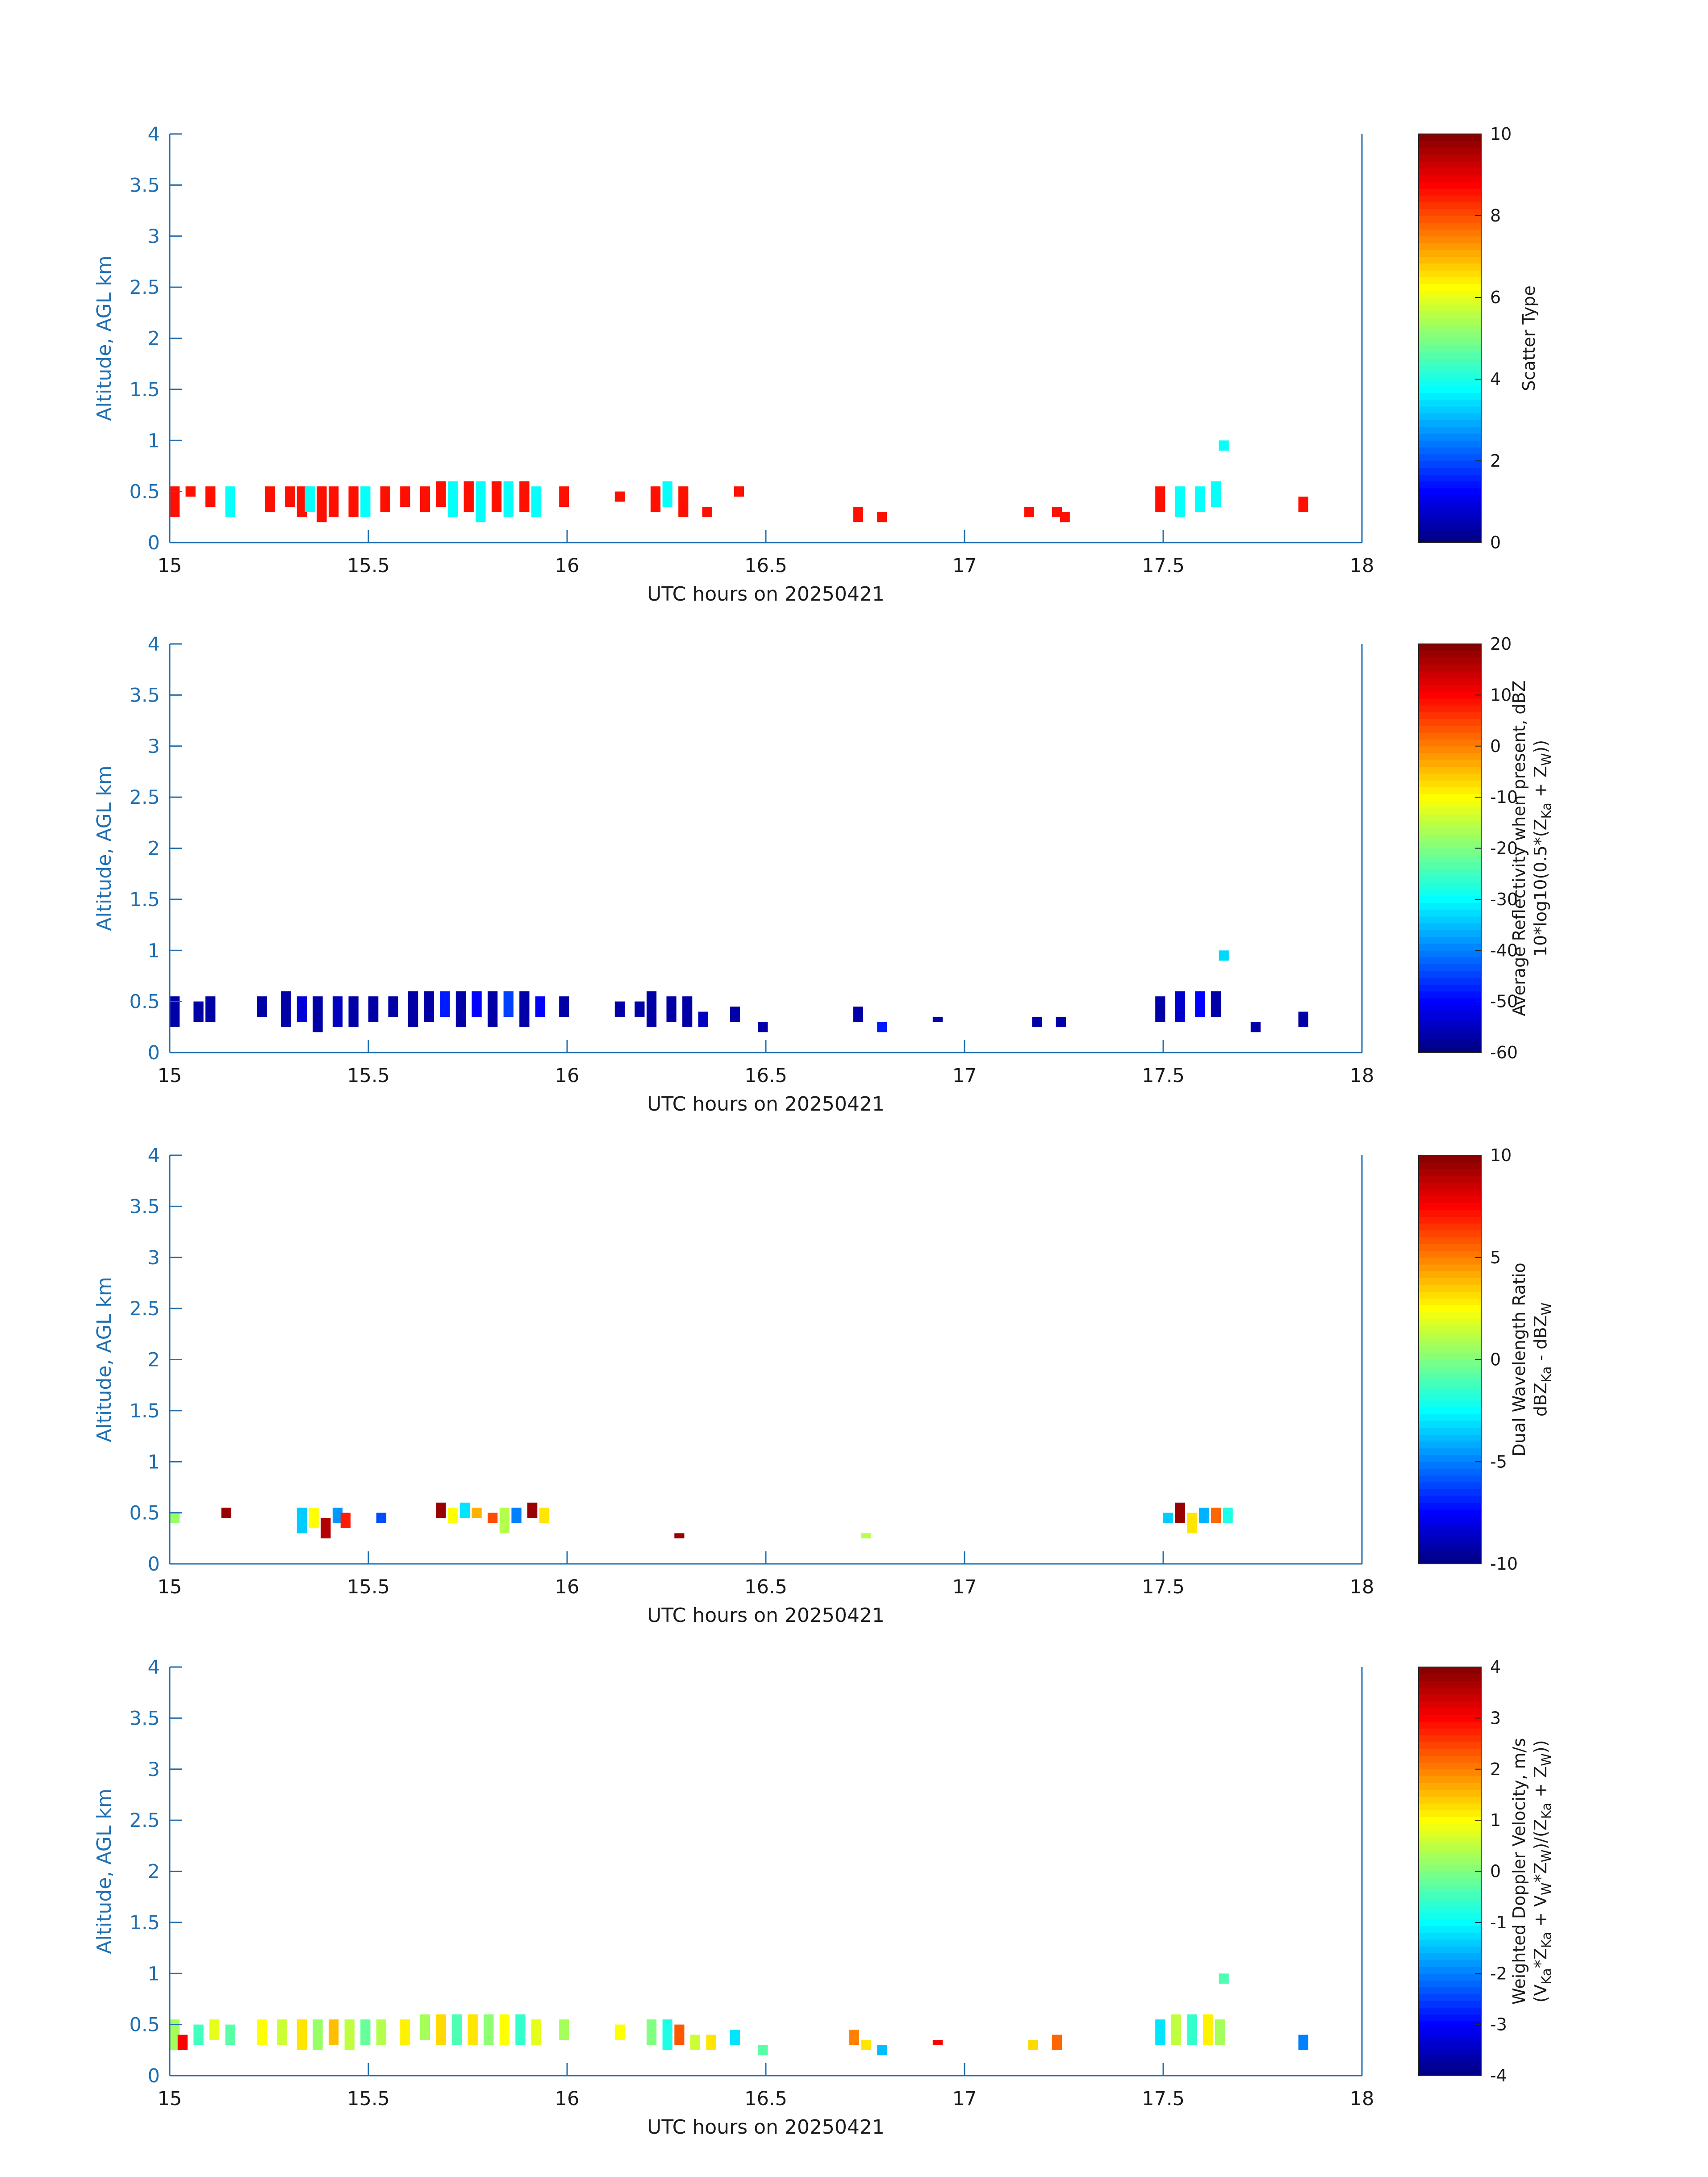 The width and height of the screenshot is (1708, 2177). Describe the element at coordinates (144, 900) in the screenshot. I see `y-tick-label: 1.5` at that location.